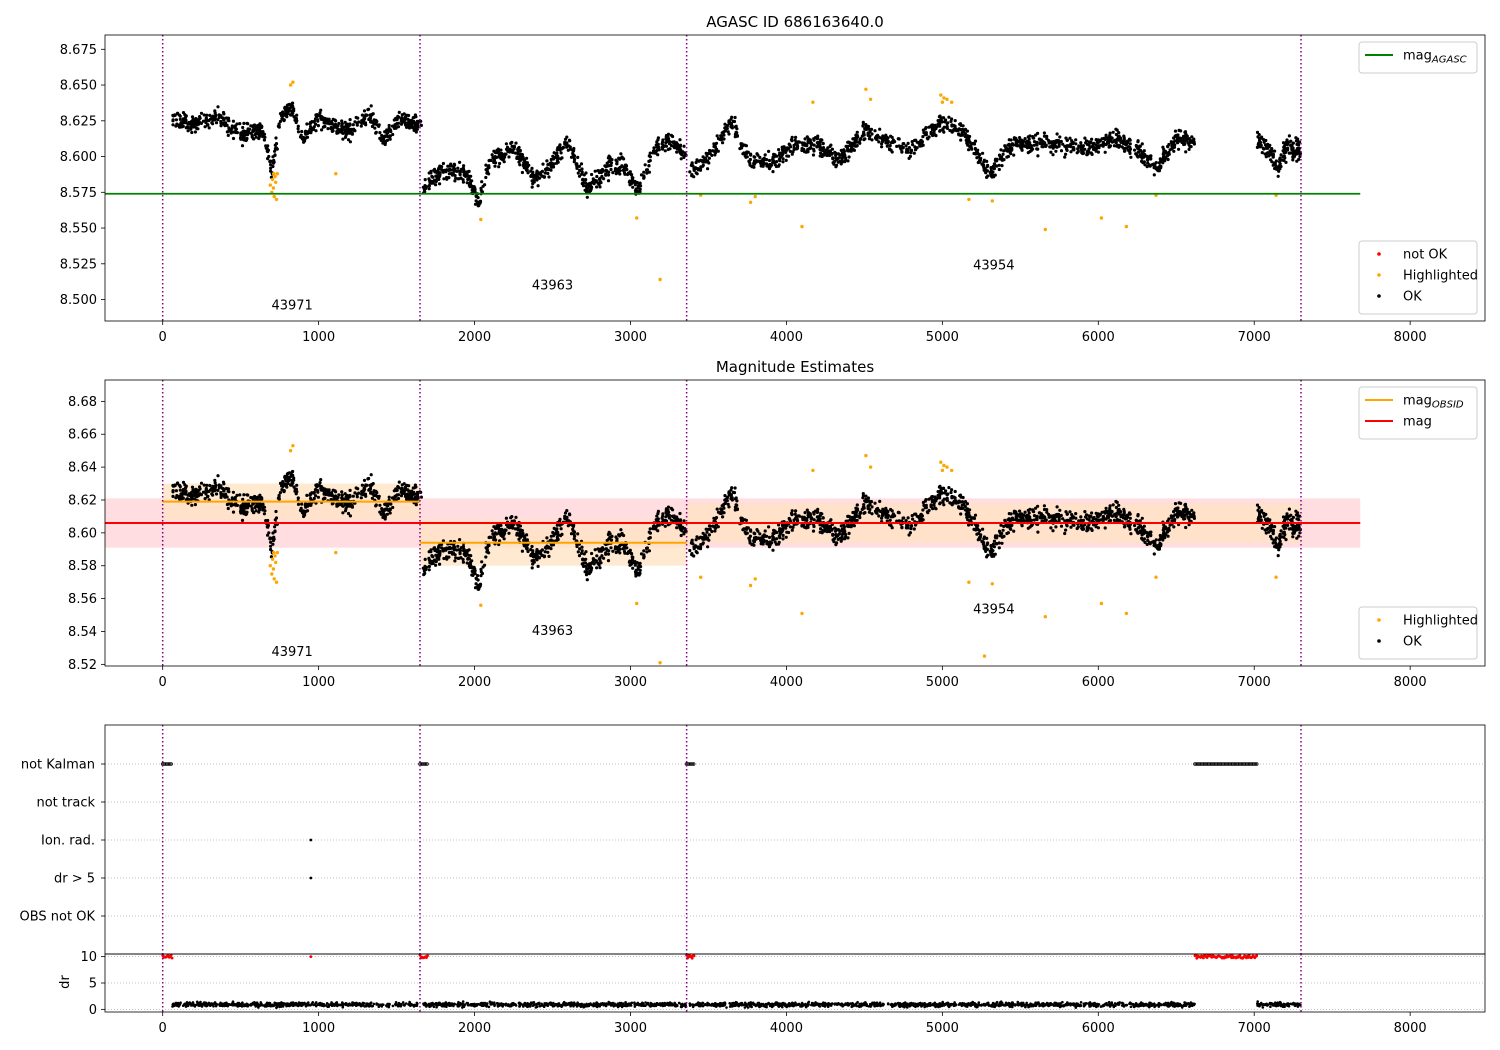 Image resolution: width=1500 pixels, height=1050 pixels. What do you see at coordinates (786, 337) in the screenshot?
I see `x-tick-label: 4000` at bounding box center [786, 337].